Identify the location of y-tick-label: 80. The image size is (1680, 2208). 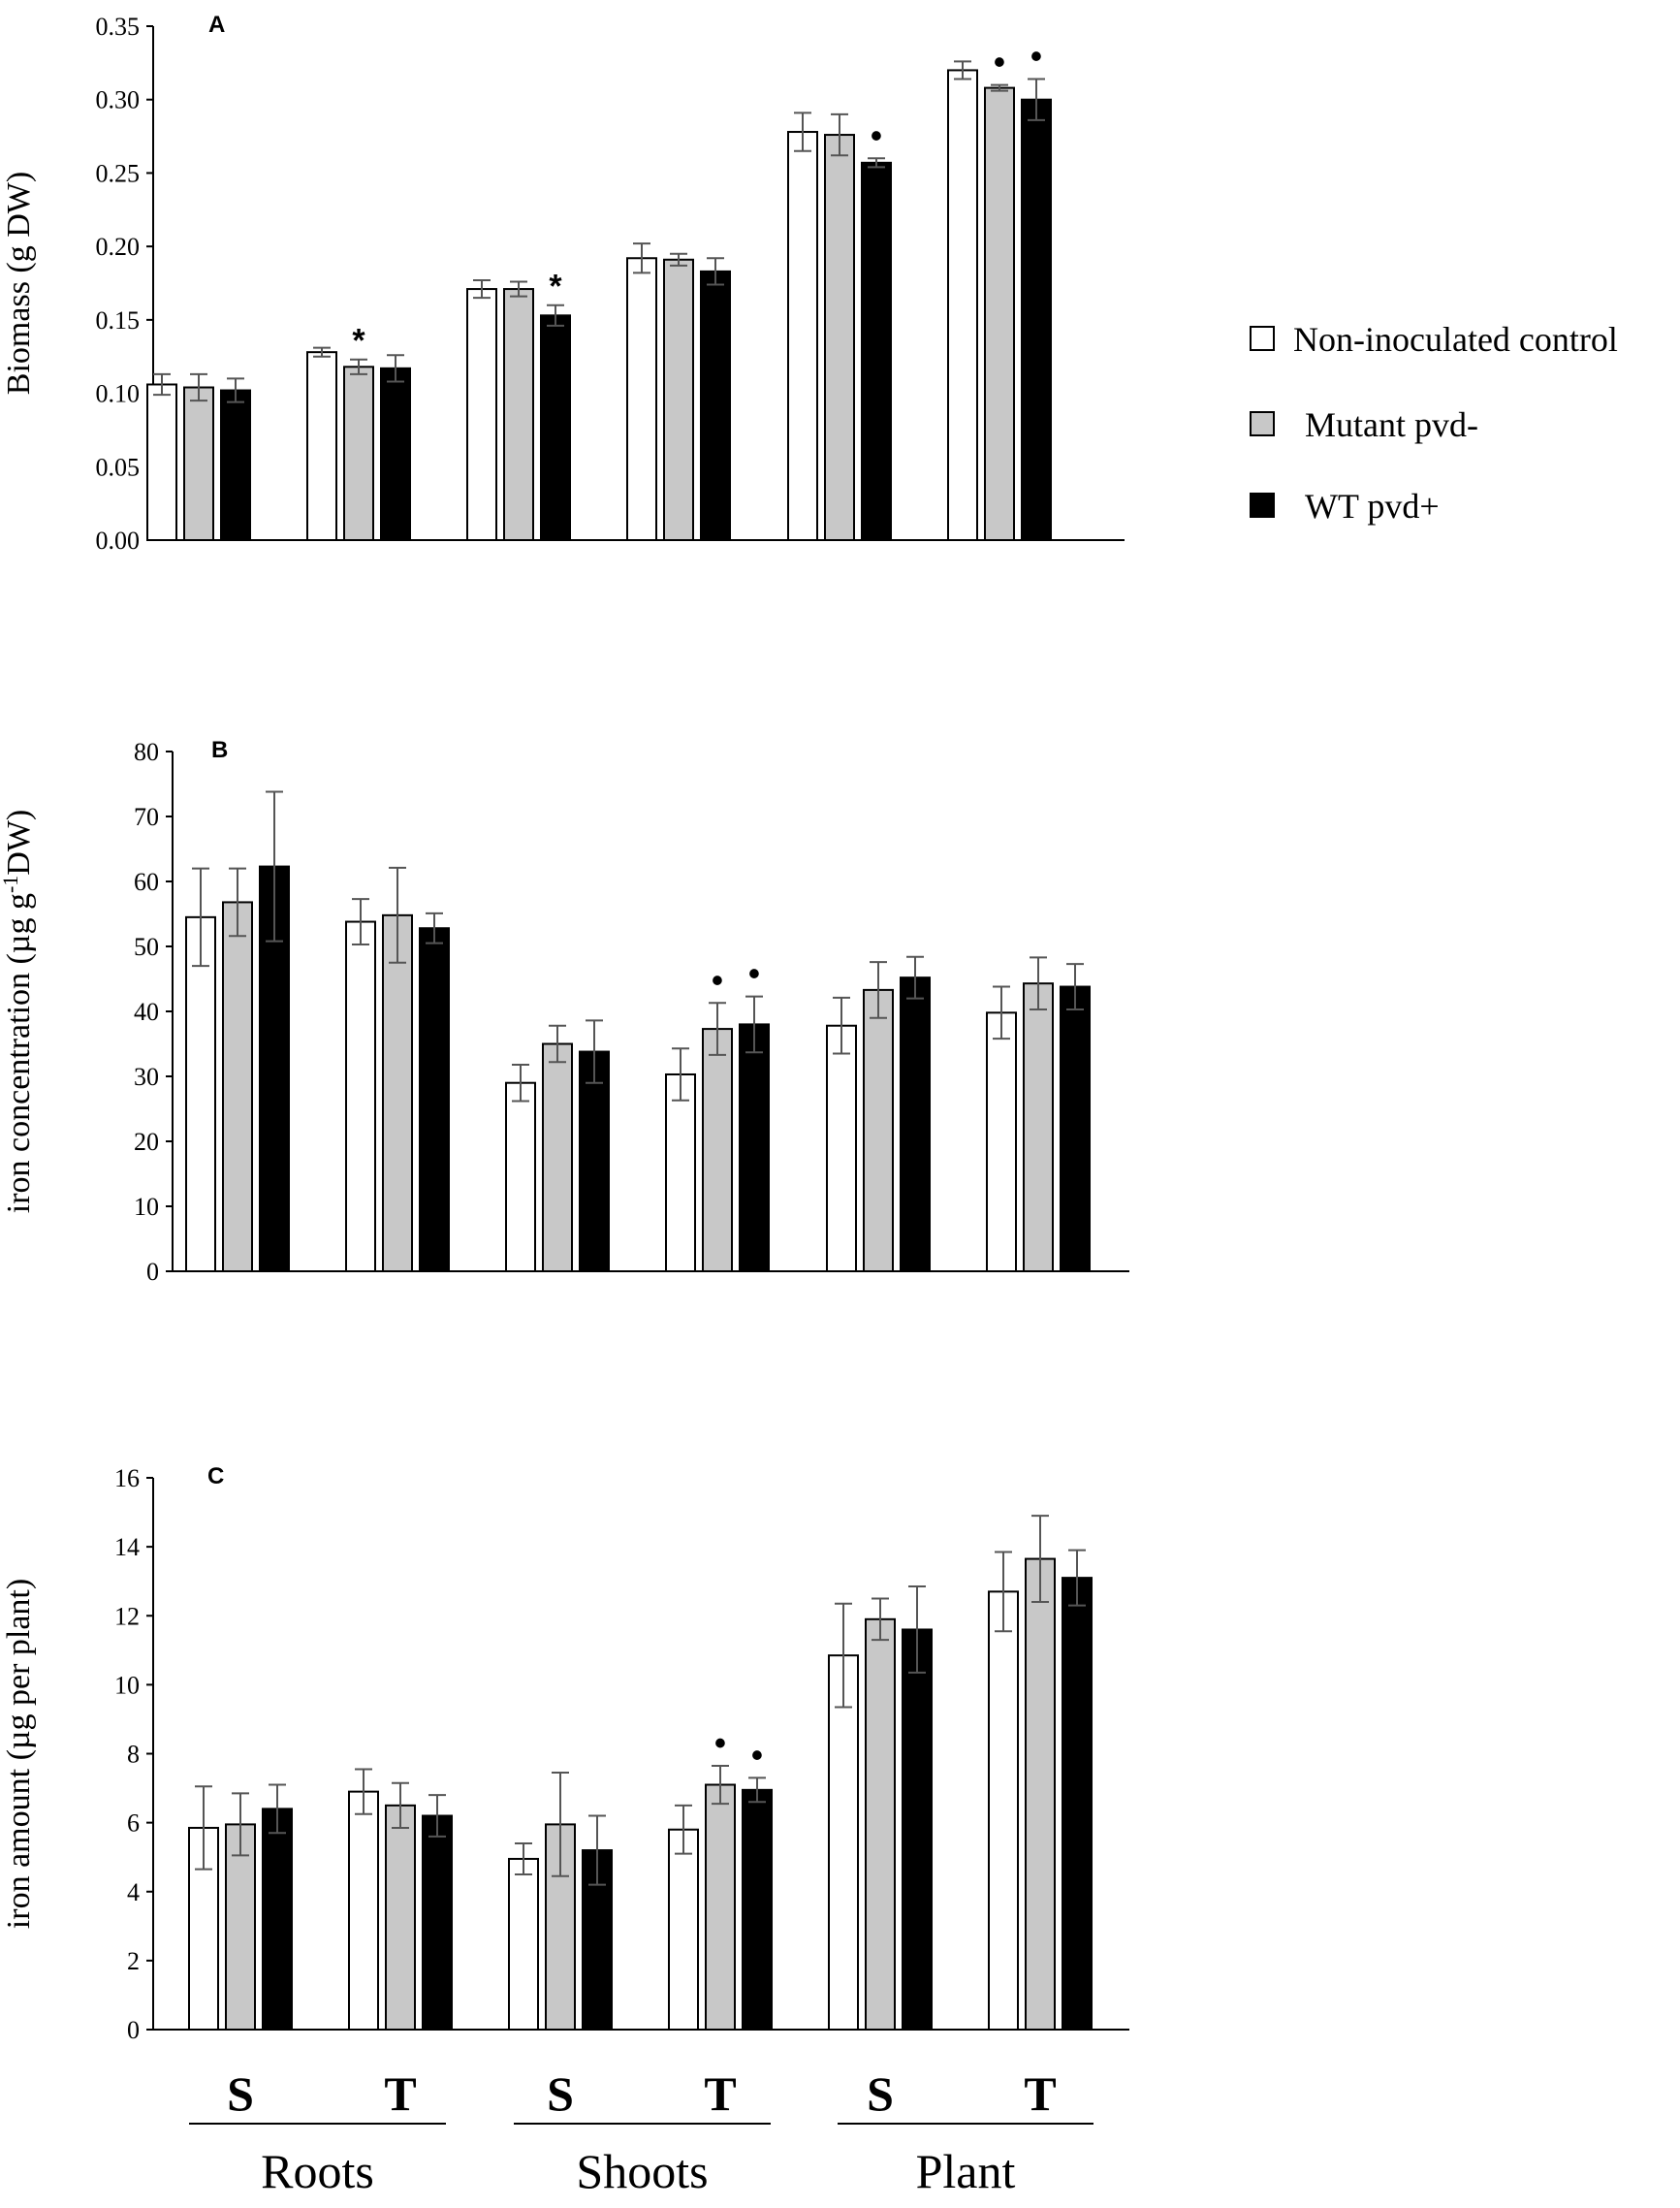
(146, 752).